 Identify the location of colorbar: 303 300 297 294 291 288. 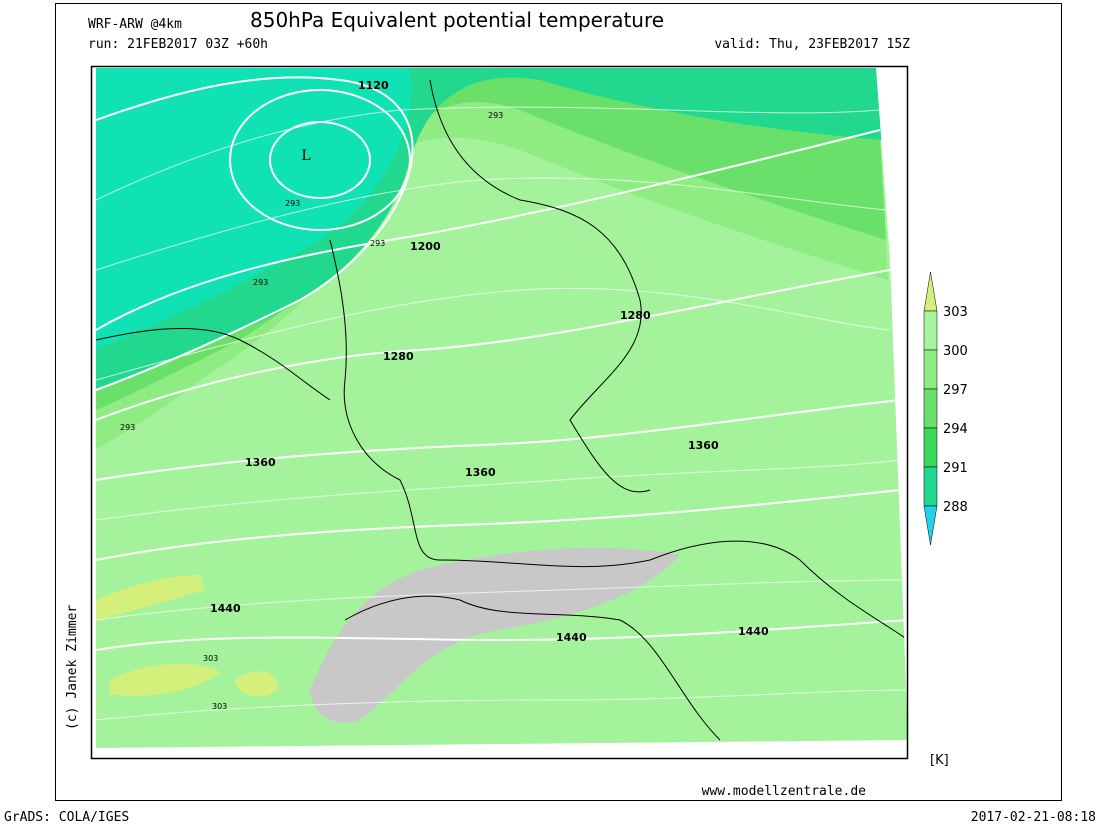
(945, 408).